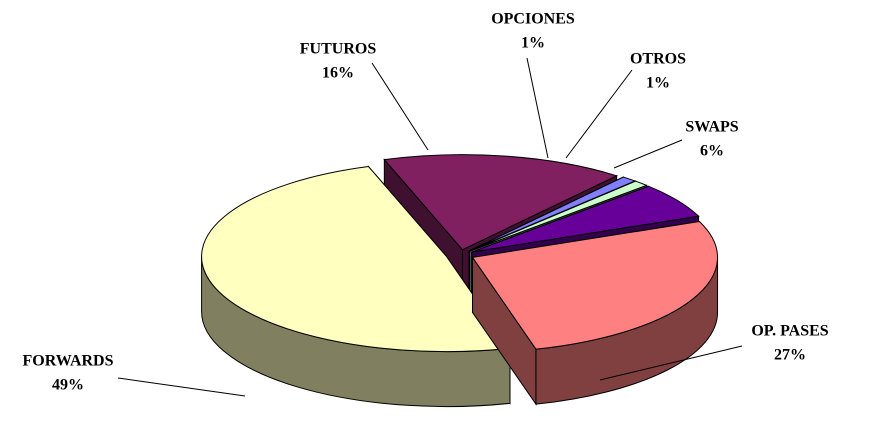 The image size is (873, 444). I want to click on slice-value-label: 27%, so click(790, 355).